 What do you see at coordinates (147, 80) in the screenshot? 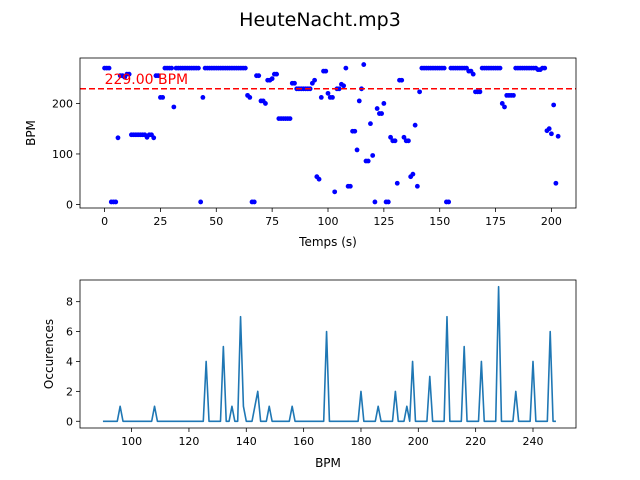
I see `threshold-label: 229.00 BPM` at bounding box center [147, 80].